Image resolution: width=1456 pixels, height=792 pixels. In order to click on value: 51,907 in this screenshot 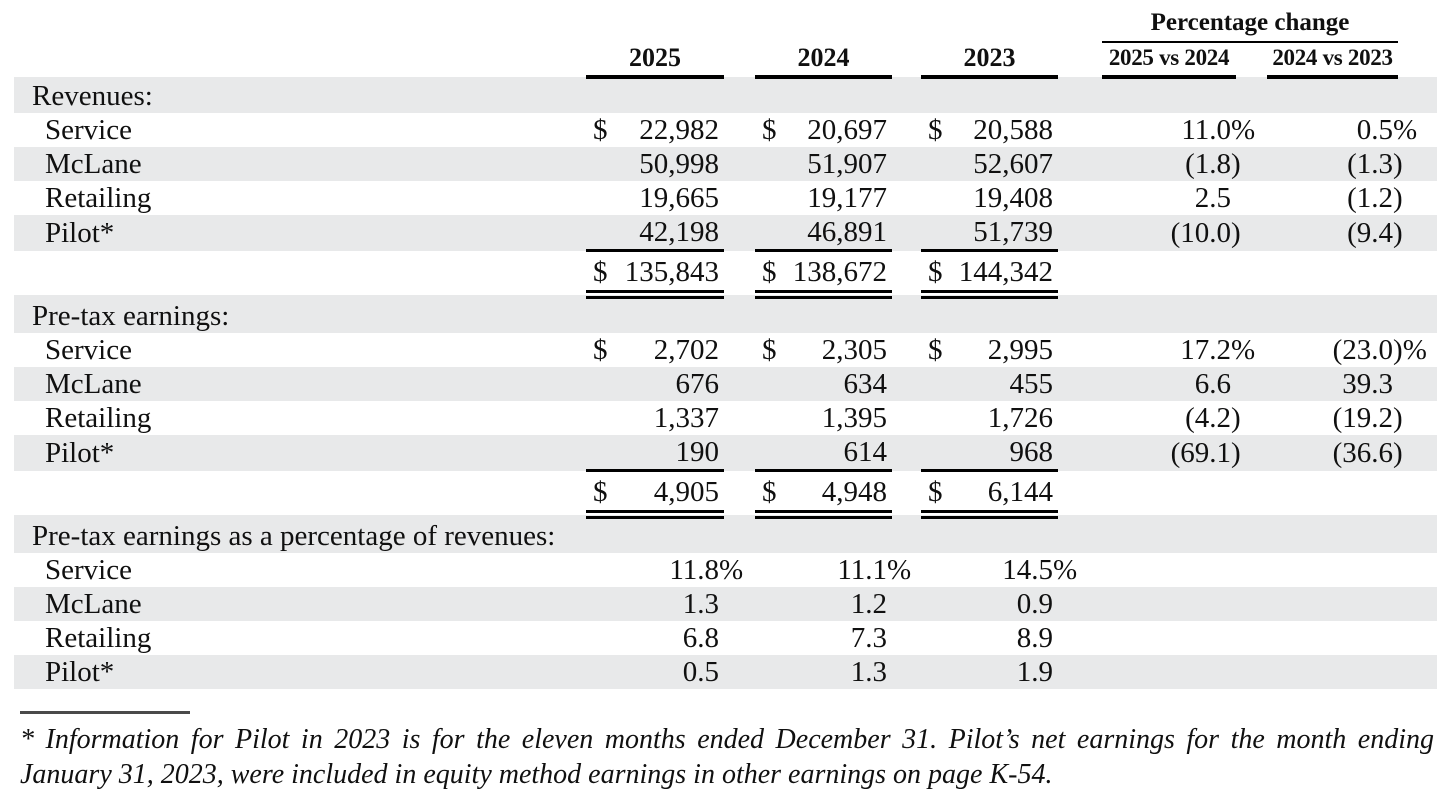, I will do `click(847, 164)`.